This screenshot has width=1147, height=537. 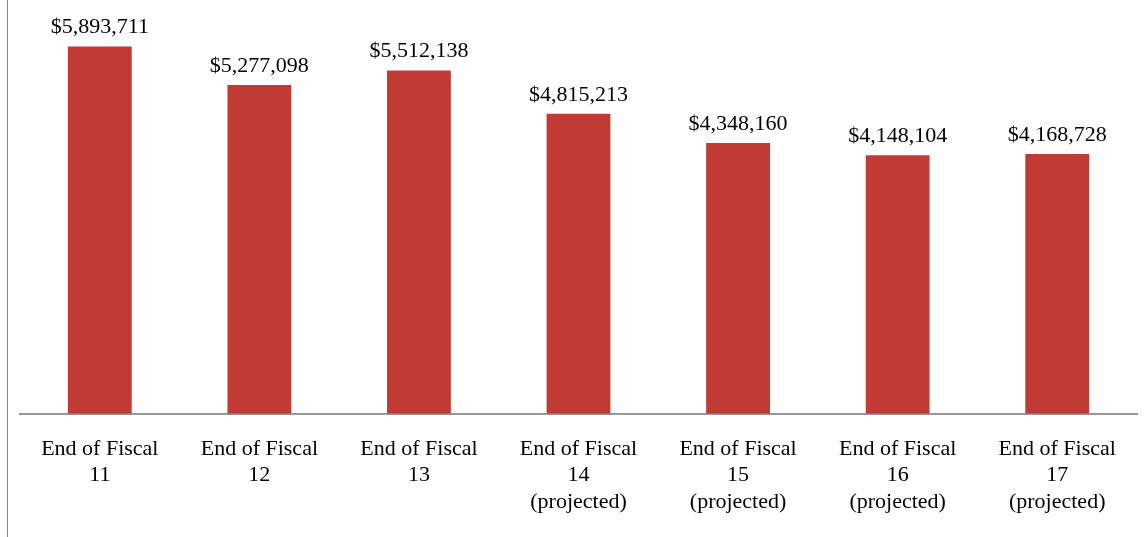 What do you see at coordinates (99, 26) in the screenshot?
I see `data-label: $5,893,711` at bounding box center [99, 26].